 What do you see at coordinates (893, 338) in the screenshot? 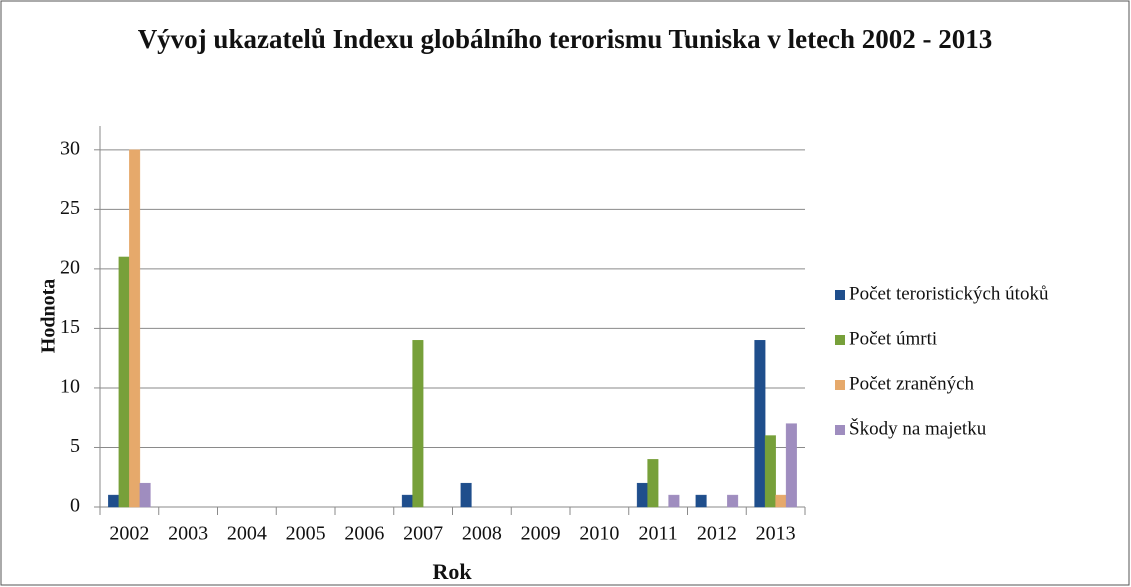
I see `legend-label: Počet úmrti` at bounding box center [893, 338].